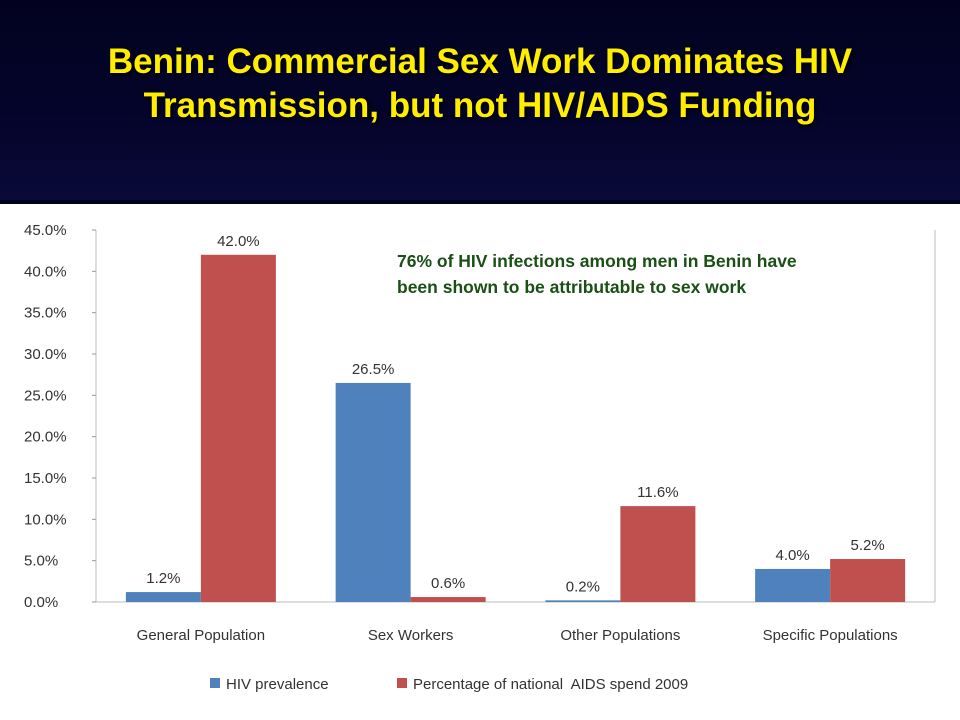 This screenshot has width=960, height=720. Describe the element at coordinates (45, 395) in the screenshot. I see `y-tick-label: 25.0%` at that location.